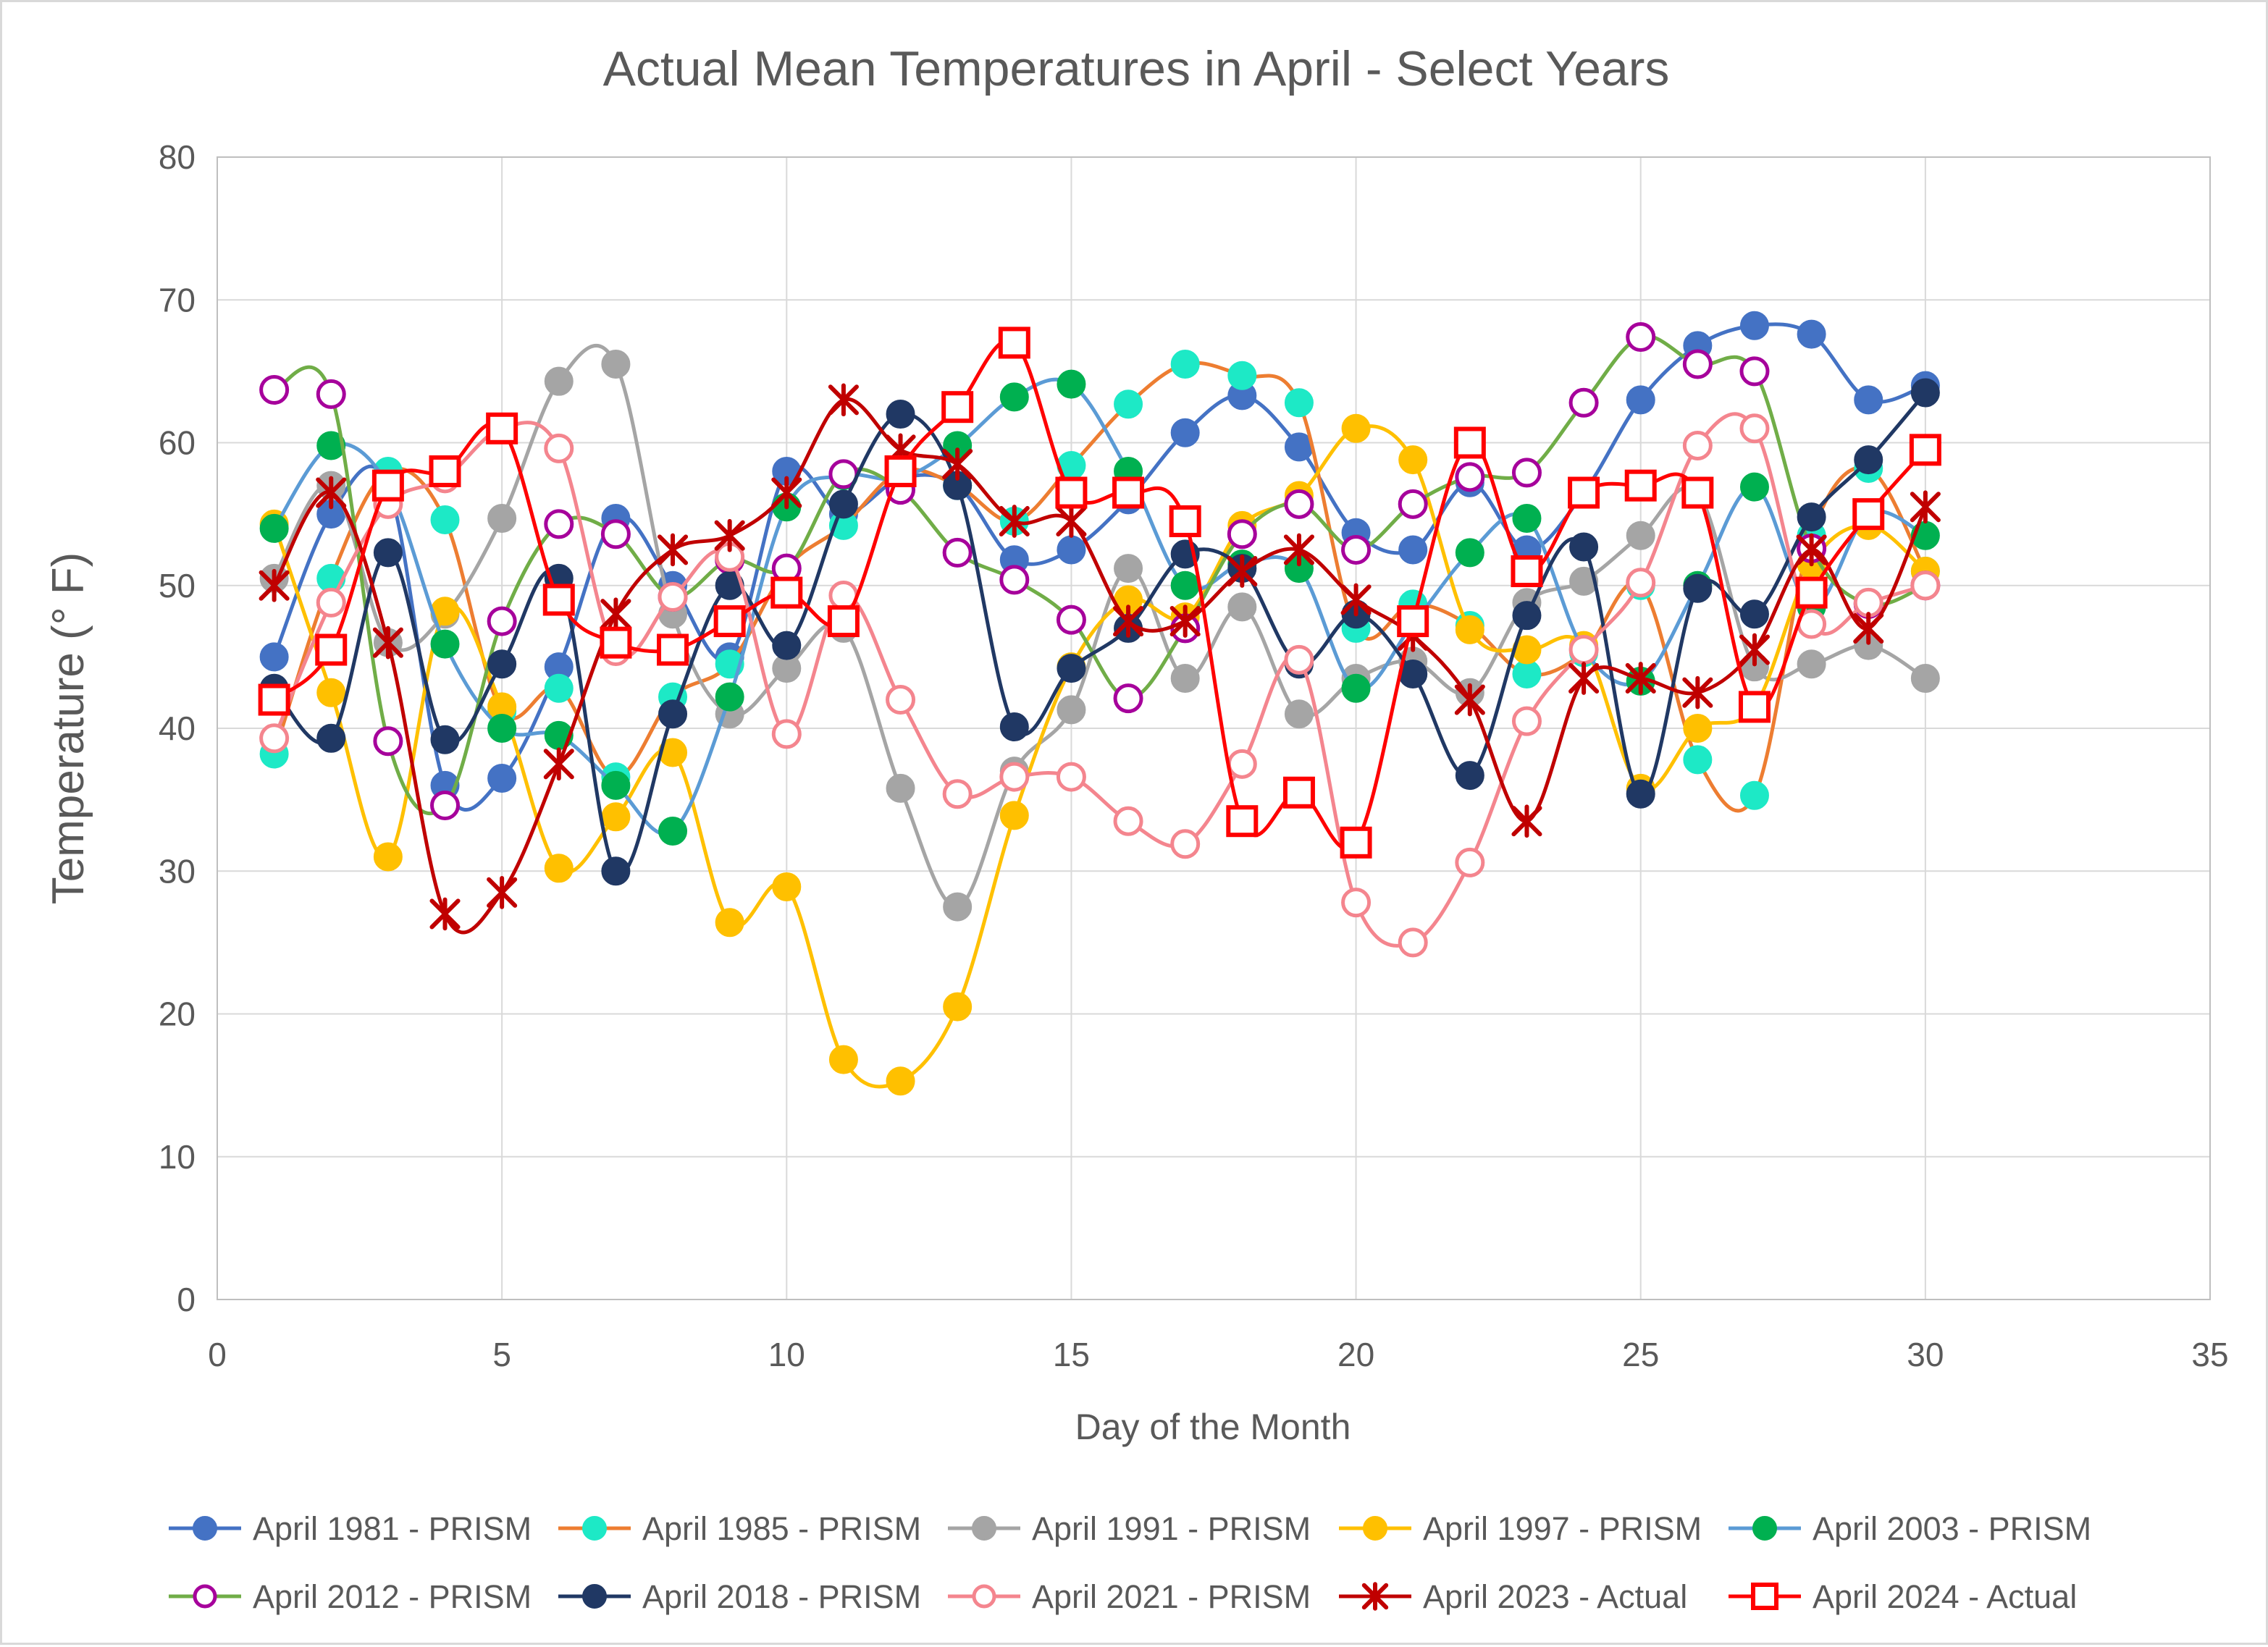  What do you see at coordinates (177, 157) in the screenshot?
I see `y-tick-label: 80` at bounding box center [177, 157].